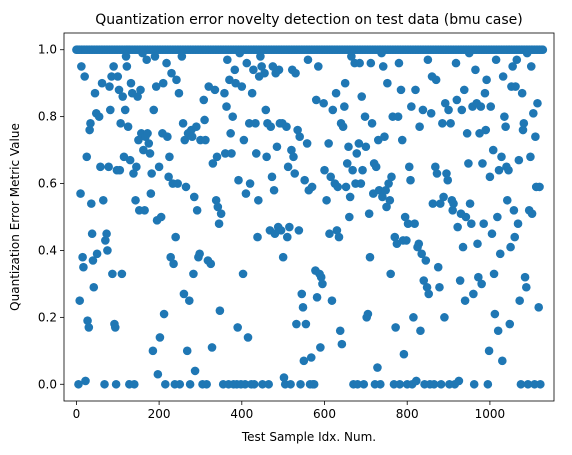  Describe the element at coordinates (47, 384) in the screenshot. I see `y-tick-label: 0.0` at that location.